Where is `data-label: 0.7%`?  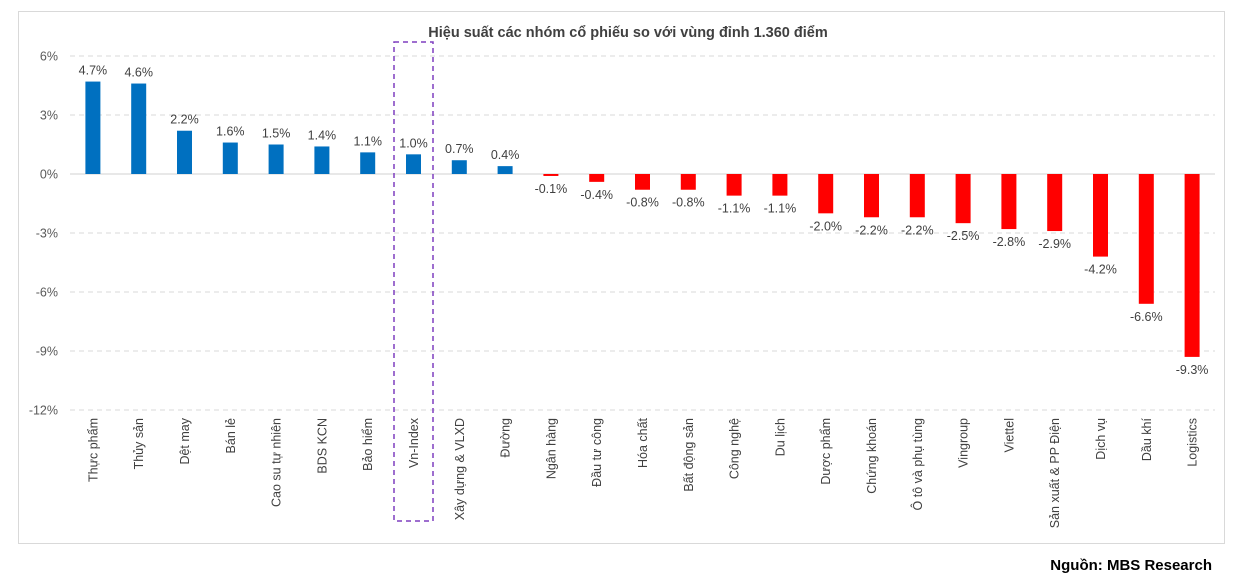 data-label: 0.7% is located at coordinates (459, 149).